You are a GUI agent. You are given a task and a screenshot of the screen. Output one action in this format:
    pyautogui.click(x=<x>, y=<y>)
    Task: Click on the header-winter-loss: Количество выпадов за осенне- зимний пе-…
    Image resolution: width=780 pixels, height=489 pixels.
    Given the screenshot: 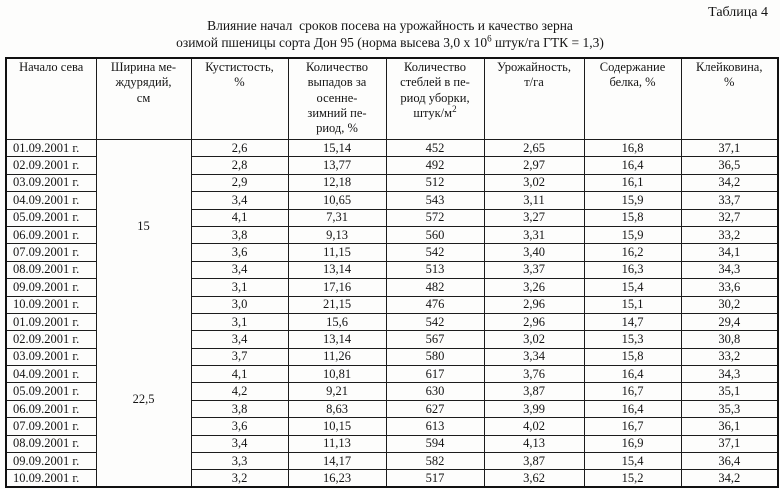 What is the action you would take?
    pyautogui.click(x=337, y=98)
    